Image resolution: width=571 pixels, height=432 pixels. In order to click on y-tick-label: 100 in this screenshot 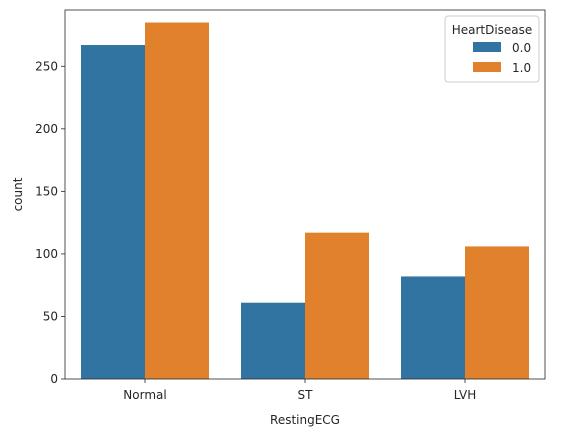, I will do `click(46, 254)`.